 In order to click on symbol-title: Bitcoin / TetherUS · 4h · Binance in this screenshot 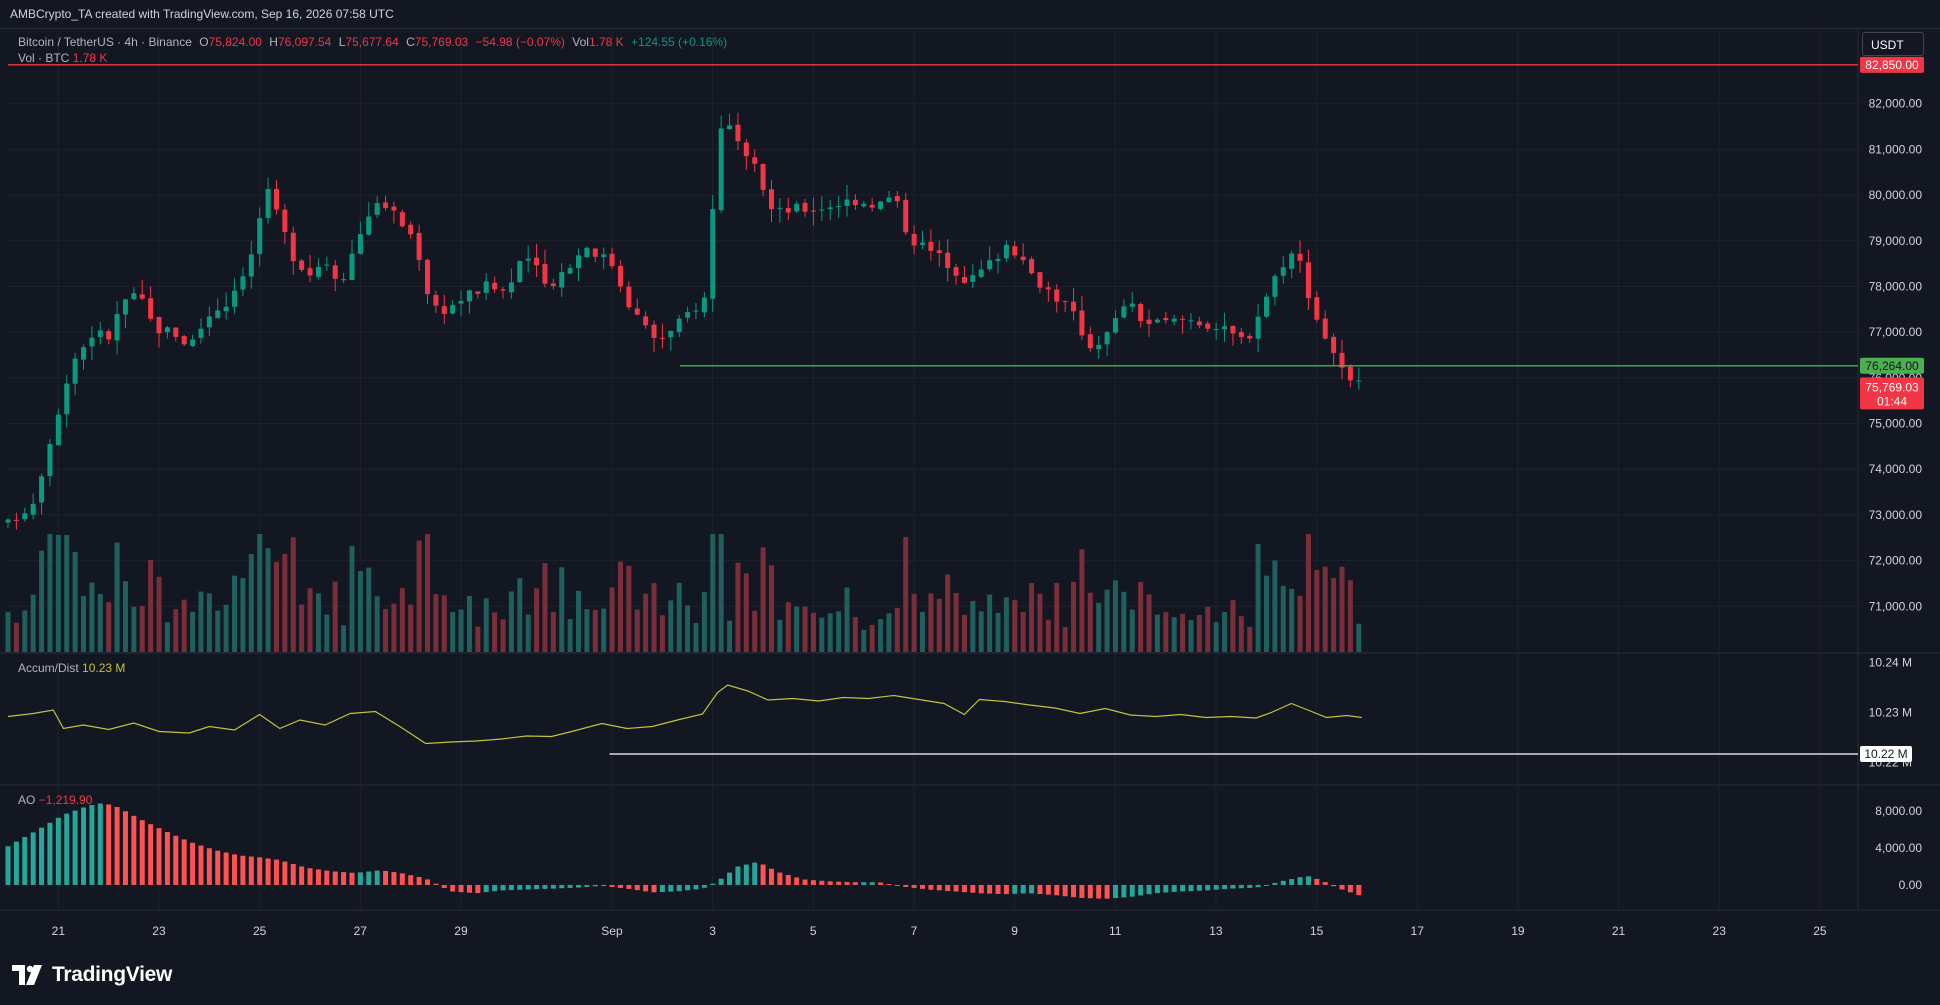, I will do `click(105, 42)`.